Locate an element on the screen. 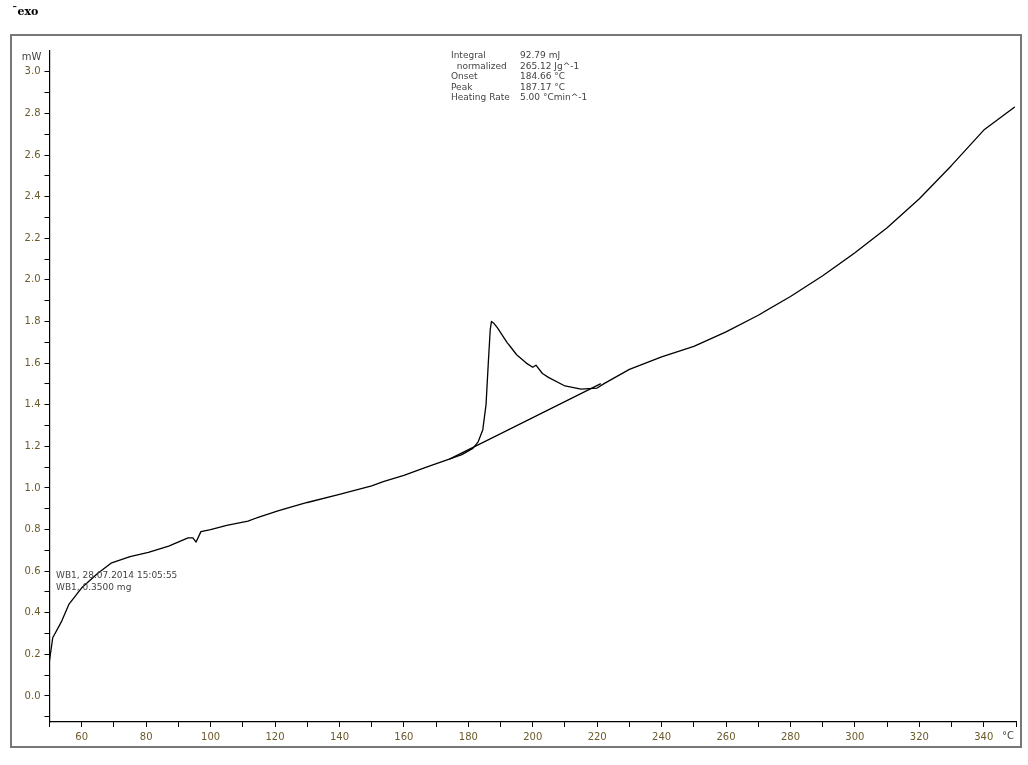 Image resolution: width=1028 pixels, height=765 pixels. x-tick-label: 340 is located at coordinates (984, 736).